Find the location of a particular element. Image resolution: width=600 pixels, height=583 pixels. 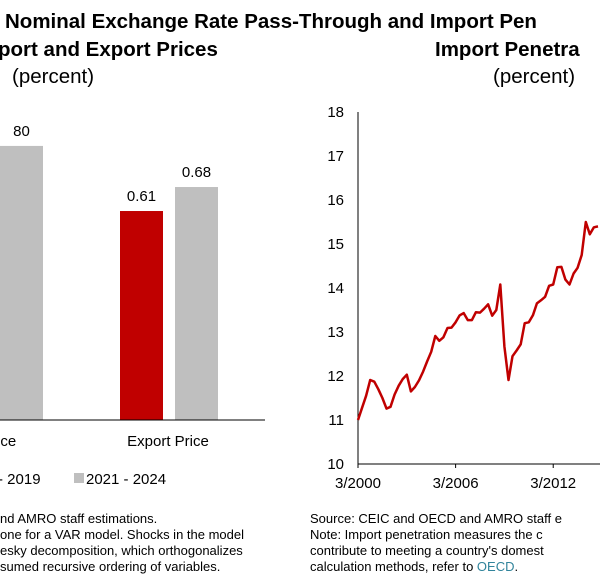

bar-data-label: 80 is located at coordinates (21, 131).